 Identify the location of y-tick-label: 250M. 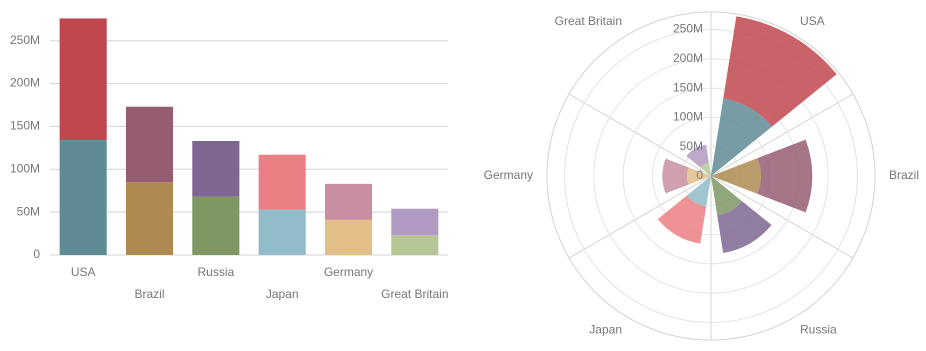
(25, 40).